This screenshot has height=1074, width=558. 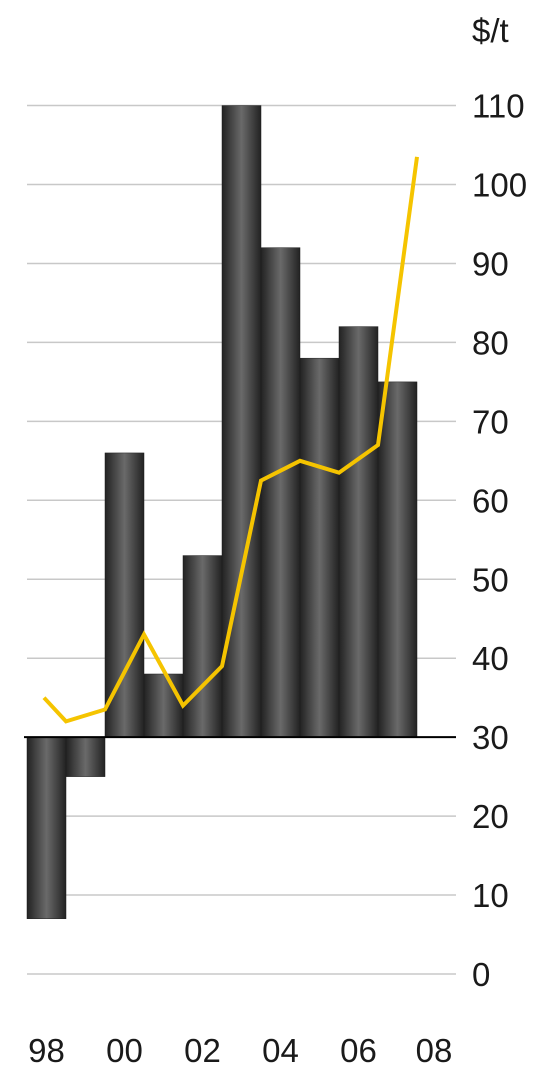 I want to click on x-tick-label: 02, so click(x=202, y=1050).